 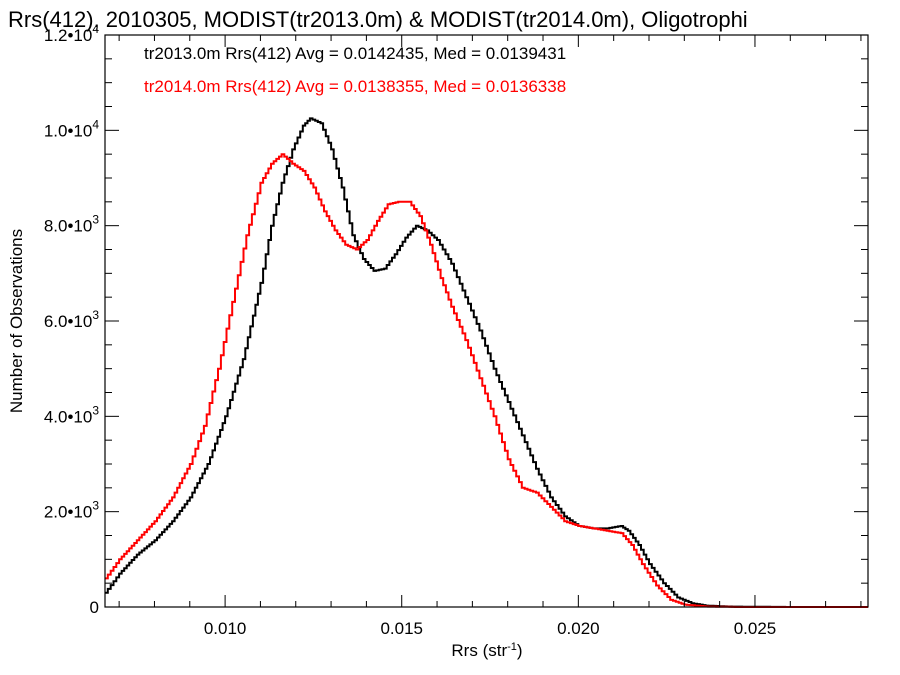 I want to click on y-tick-label: 8.0•103, so click(x=72, y=224).